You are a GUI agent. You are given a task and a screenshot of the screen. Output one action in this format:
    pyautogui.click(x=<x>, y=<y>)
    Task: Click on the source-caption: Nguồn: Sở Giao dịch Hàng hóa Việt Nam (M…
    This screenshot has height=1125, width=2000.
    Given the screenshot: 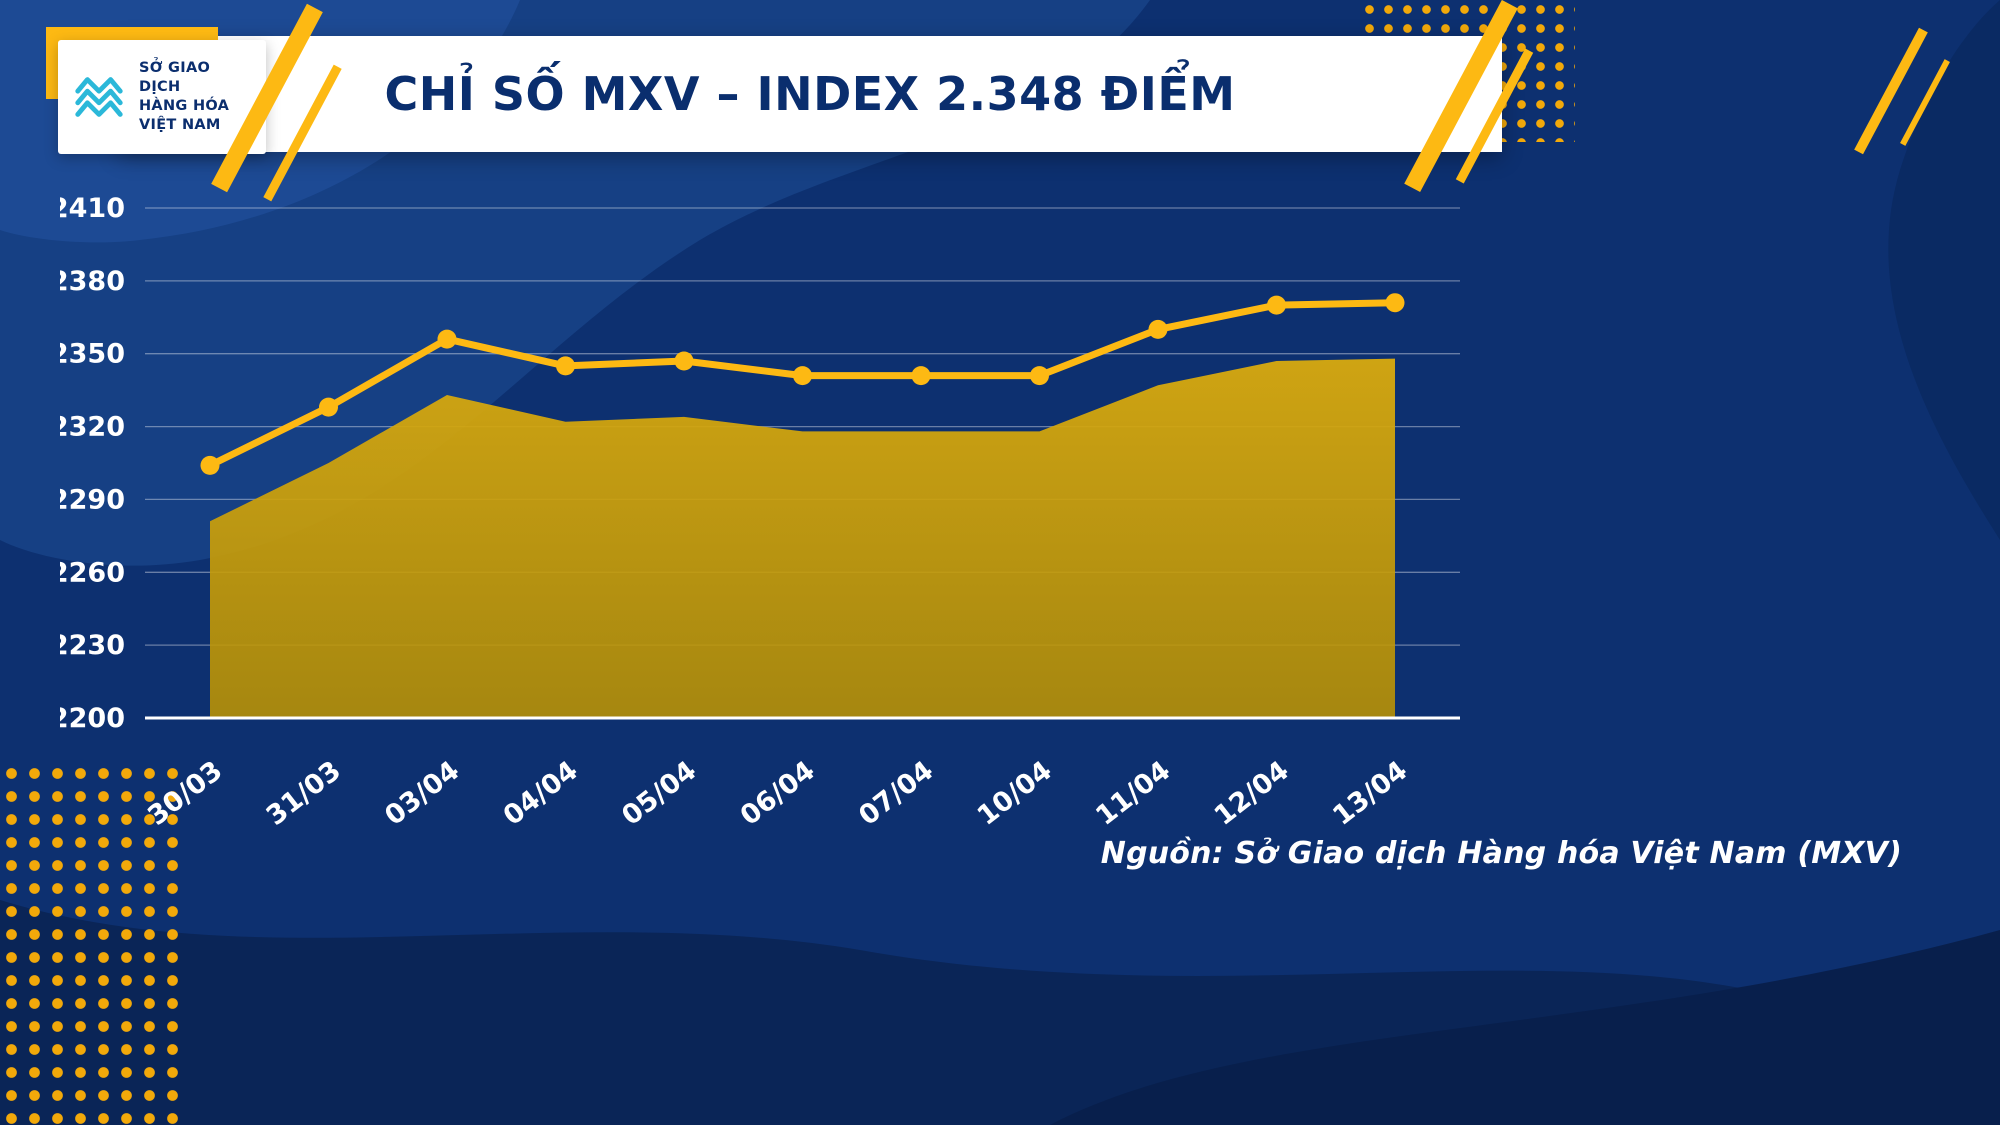 What is the action you would take?
    pyautogui.click(x=1501, y=853)
    